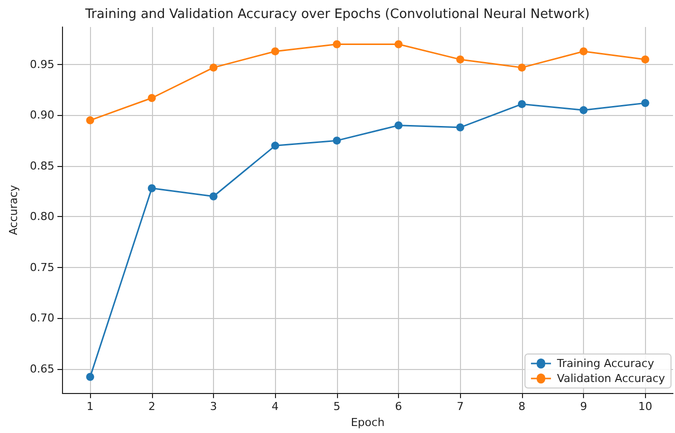 The width and height of the screenshot is (675, 433). Describe the element at coordinates (90, 407) in the screenshot. I see `x-tick-label: 1` at that location.